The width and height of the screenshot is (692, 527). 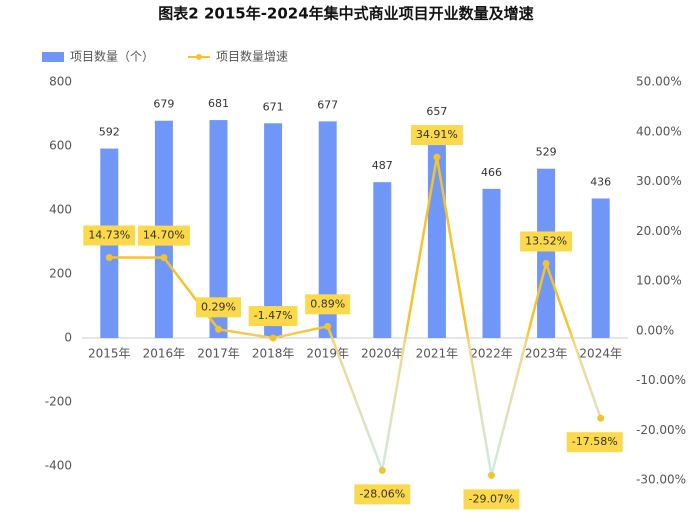 I want to click on x-tick-label: 2018年, so click(x=273, y=354).